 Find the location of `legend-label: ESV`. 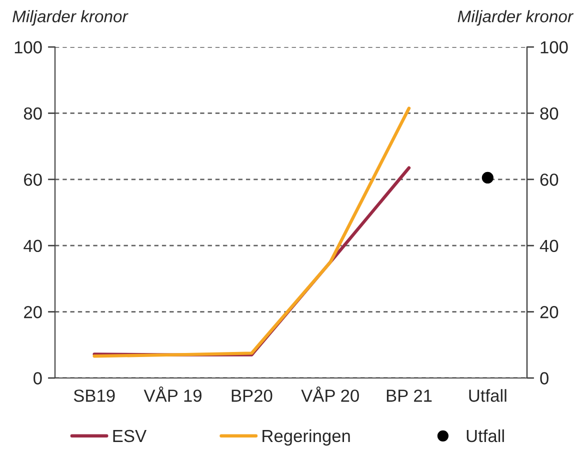

legend-label: ESV is located at coordinates (130, 436).